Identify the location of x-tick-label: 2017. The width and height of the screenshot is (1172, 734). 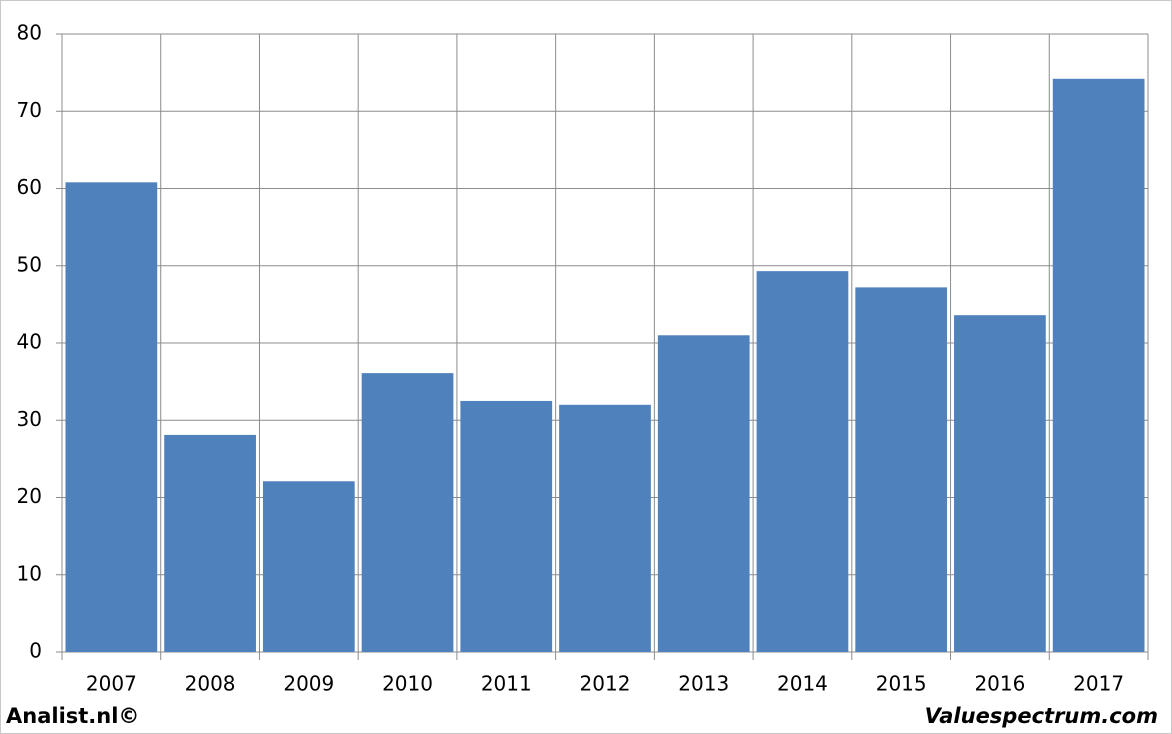
(1098, 684).